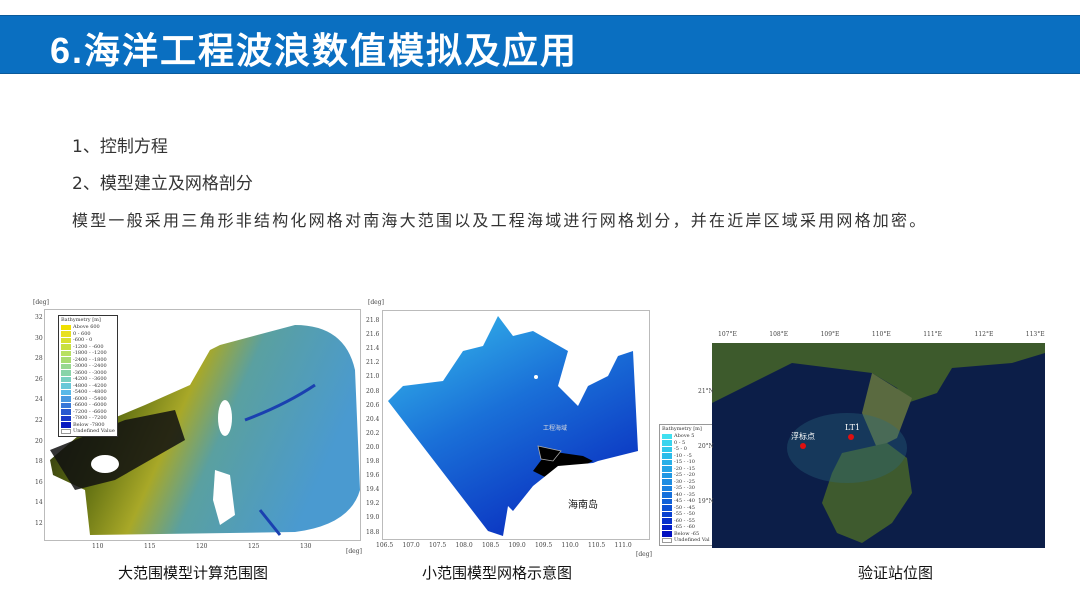 The width and height of the screenshot is (1080, 608). Describe the element at coordinates (39, 400) in the screenshot. I see `y-tick-label: 24` at that location.